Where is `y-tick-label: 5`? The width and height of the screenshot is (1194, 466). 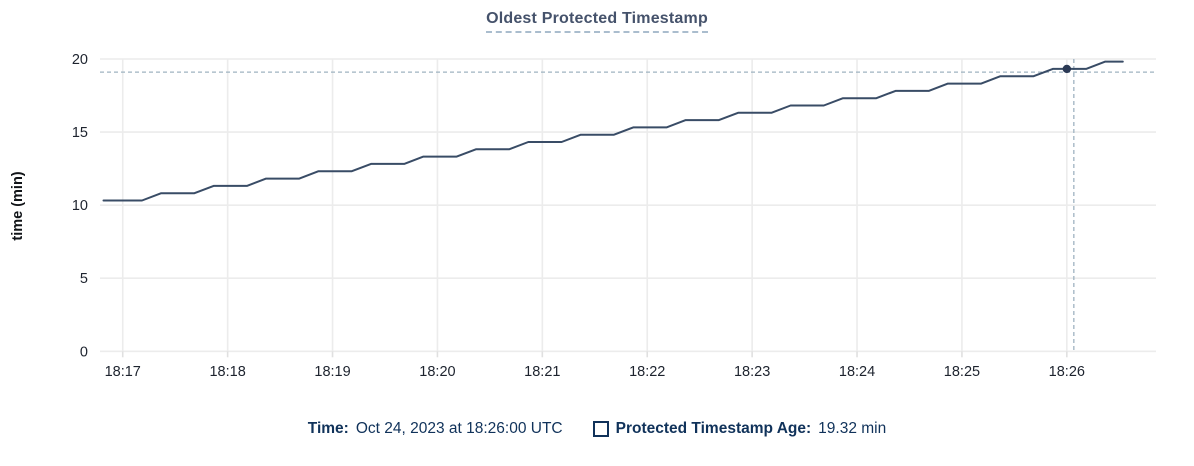 y-tick-label: 5 is located at coordinates (84, 279).